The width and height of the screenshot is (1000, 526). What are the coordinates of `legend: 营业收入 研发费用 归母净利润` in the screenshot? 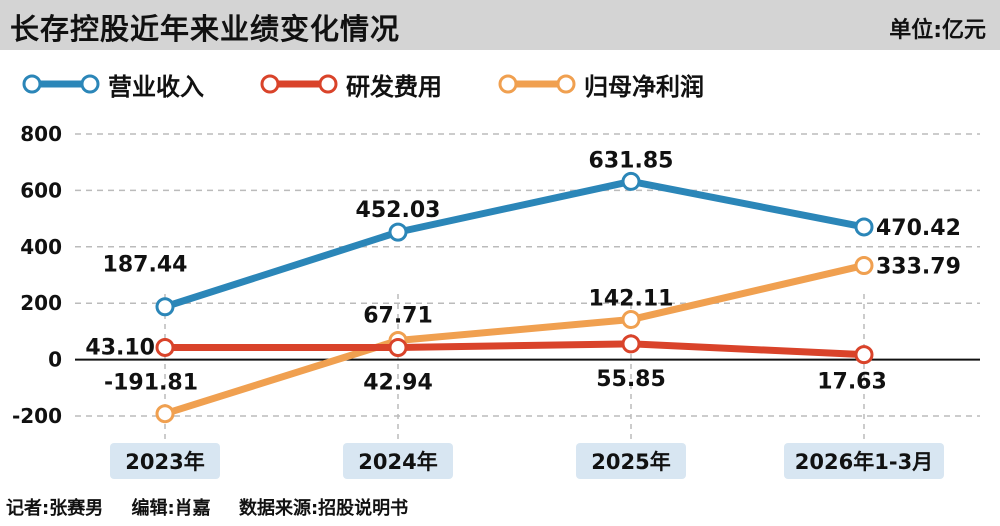 It's located at (389, 84).